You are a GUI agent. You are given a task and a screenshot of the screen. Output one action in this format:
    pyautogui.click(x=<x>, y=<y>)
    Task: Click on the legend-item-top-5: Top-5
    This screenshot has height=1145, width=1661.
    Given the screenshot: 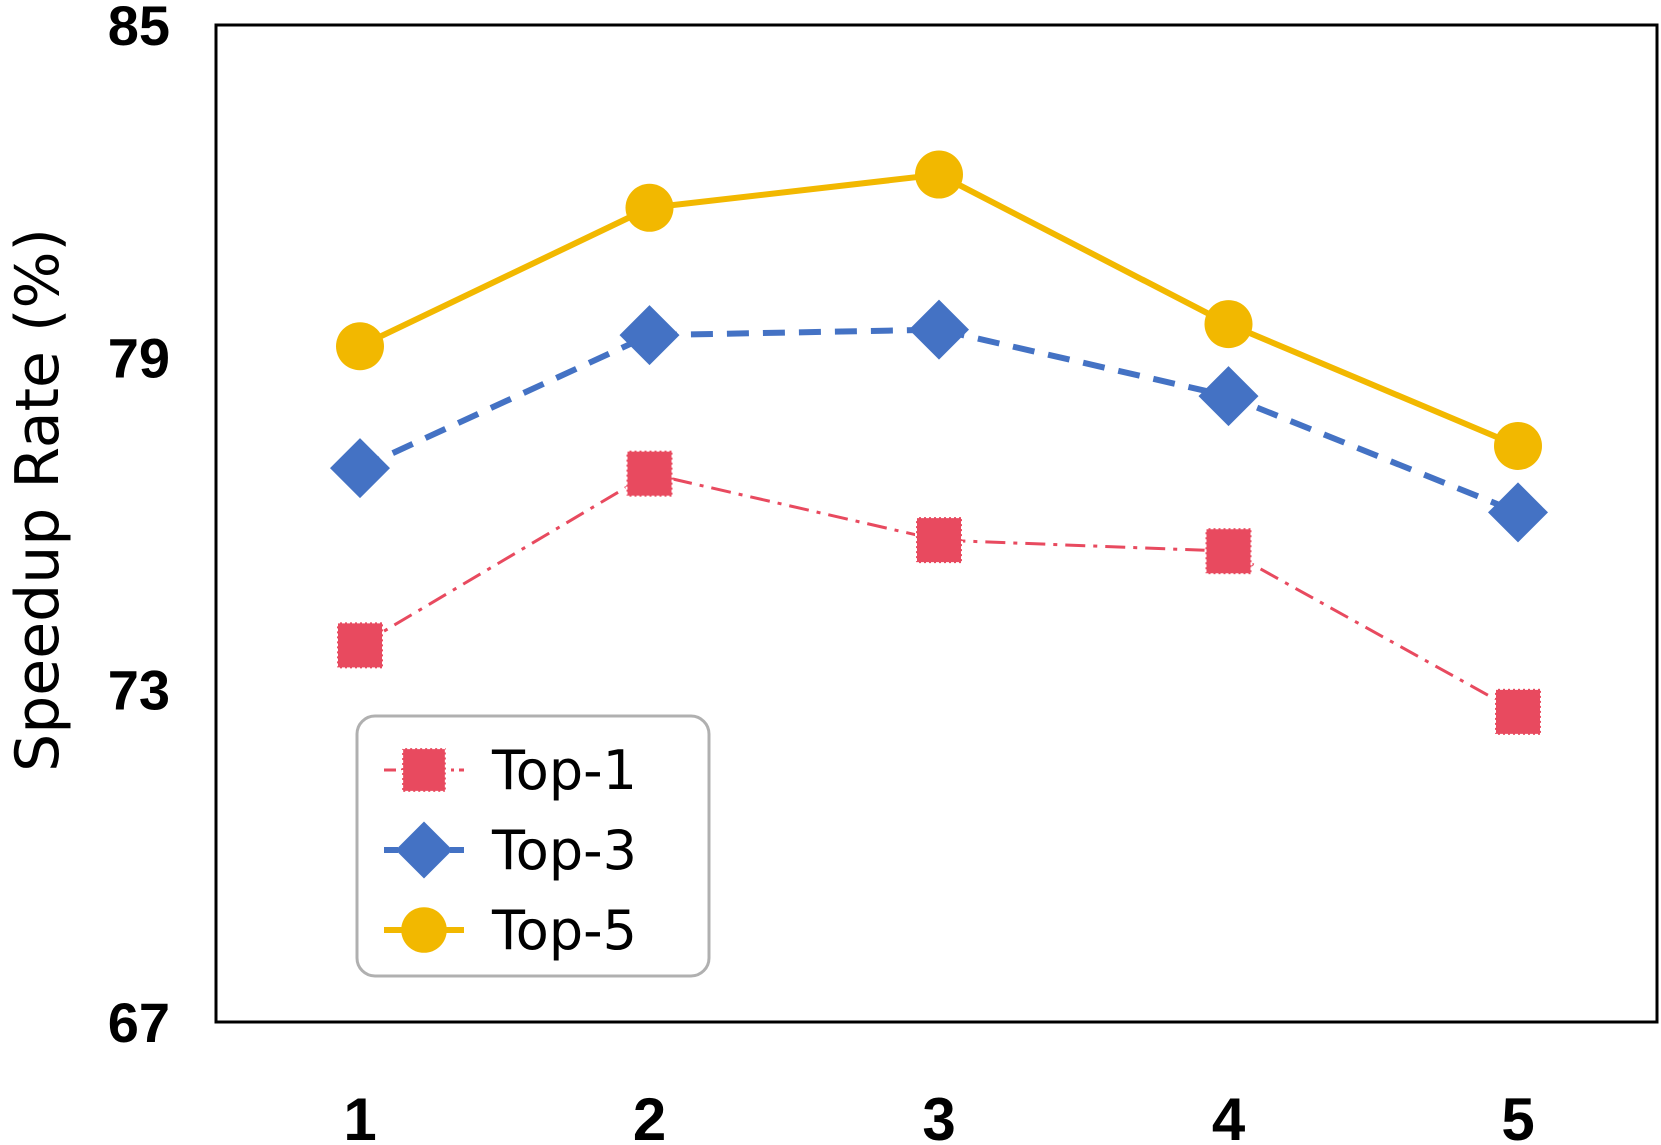 What is the action you would take?
    pyautogui.click(x=510, y=930)
    